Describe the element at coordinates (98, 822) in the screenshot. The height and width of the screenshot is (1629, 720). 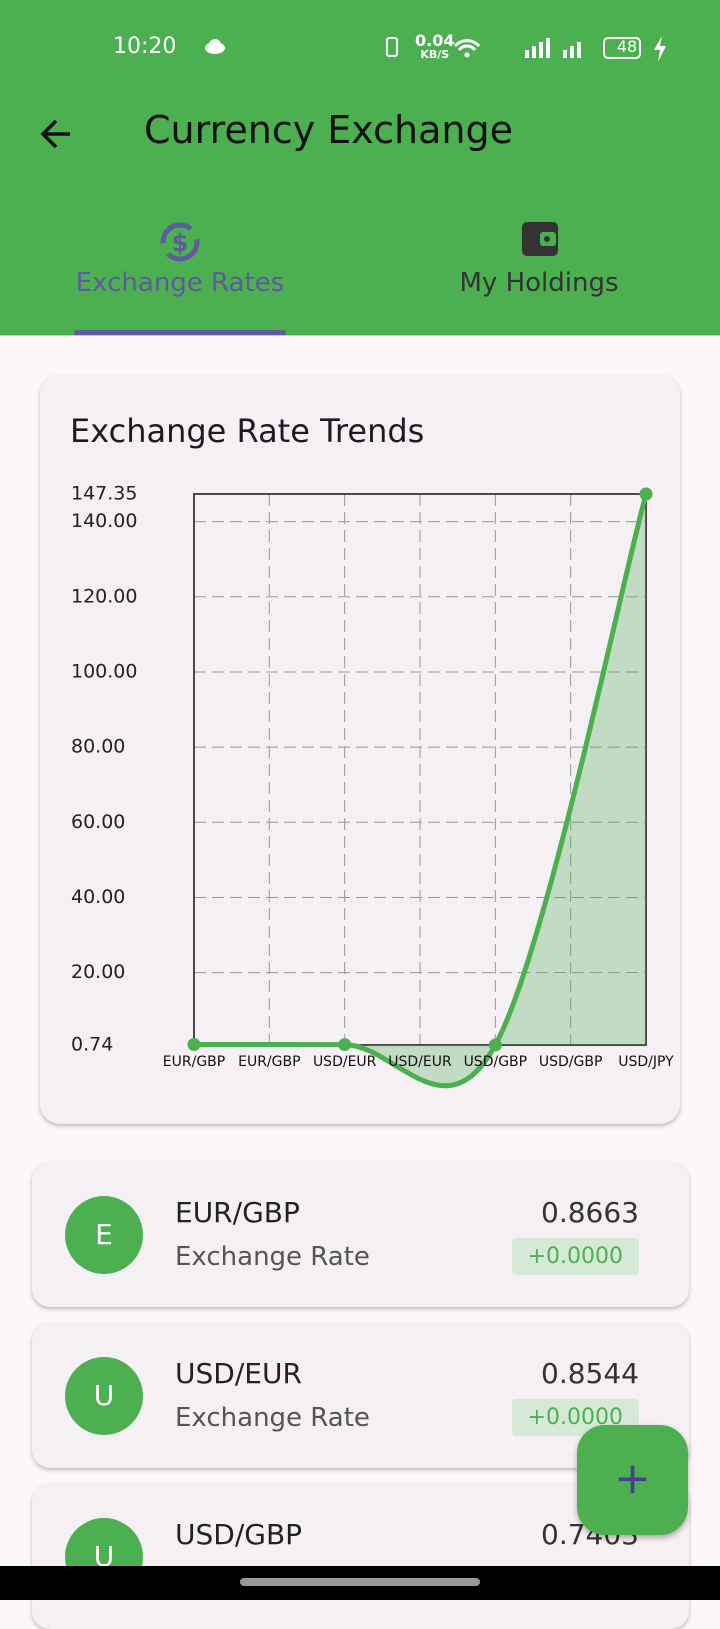
I see `y-tick-label: 60.00` at that location.